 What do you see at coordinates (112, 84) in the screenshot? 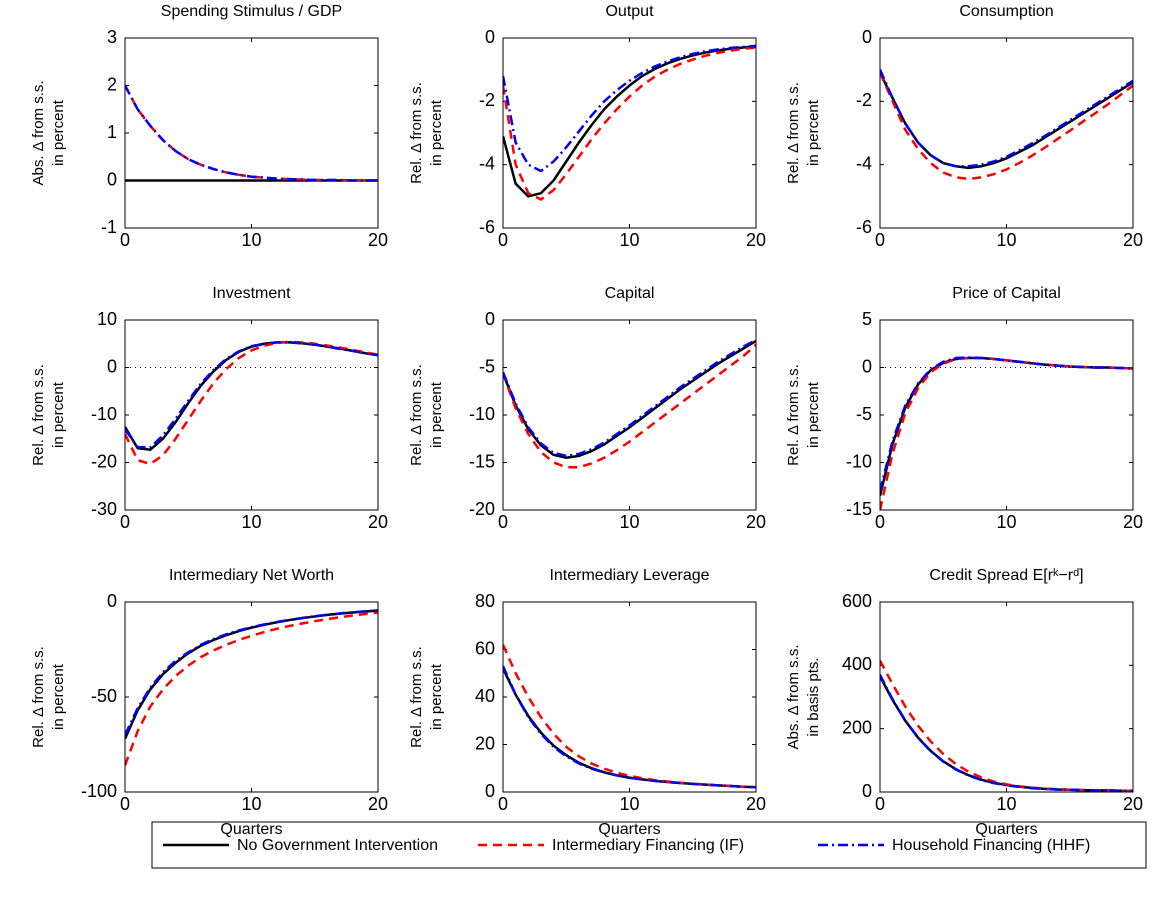
I see `y-tick-label: 2` at bounding box center [112, 84].